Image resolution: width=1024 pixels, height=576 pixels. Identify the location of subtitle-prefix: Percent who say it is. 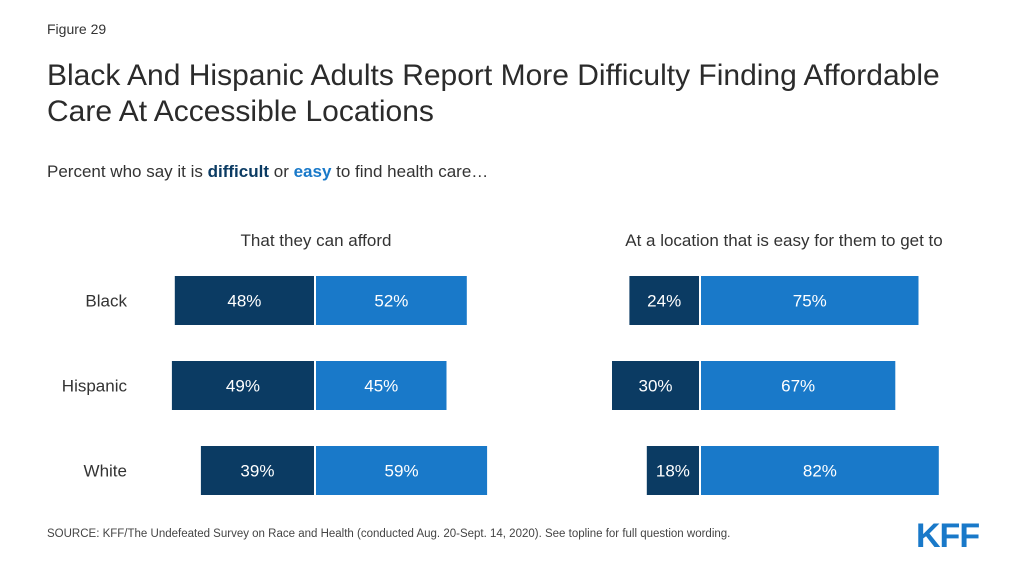
(127, 171).